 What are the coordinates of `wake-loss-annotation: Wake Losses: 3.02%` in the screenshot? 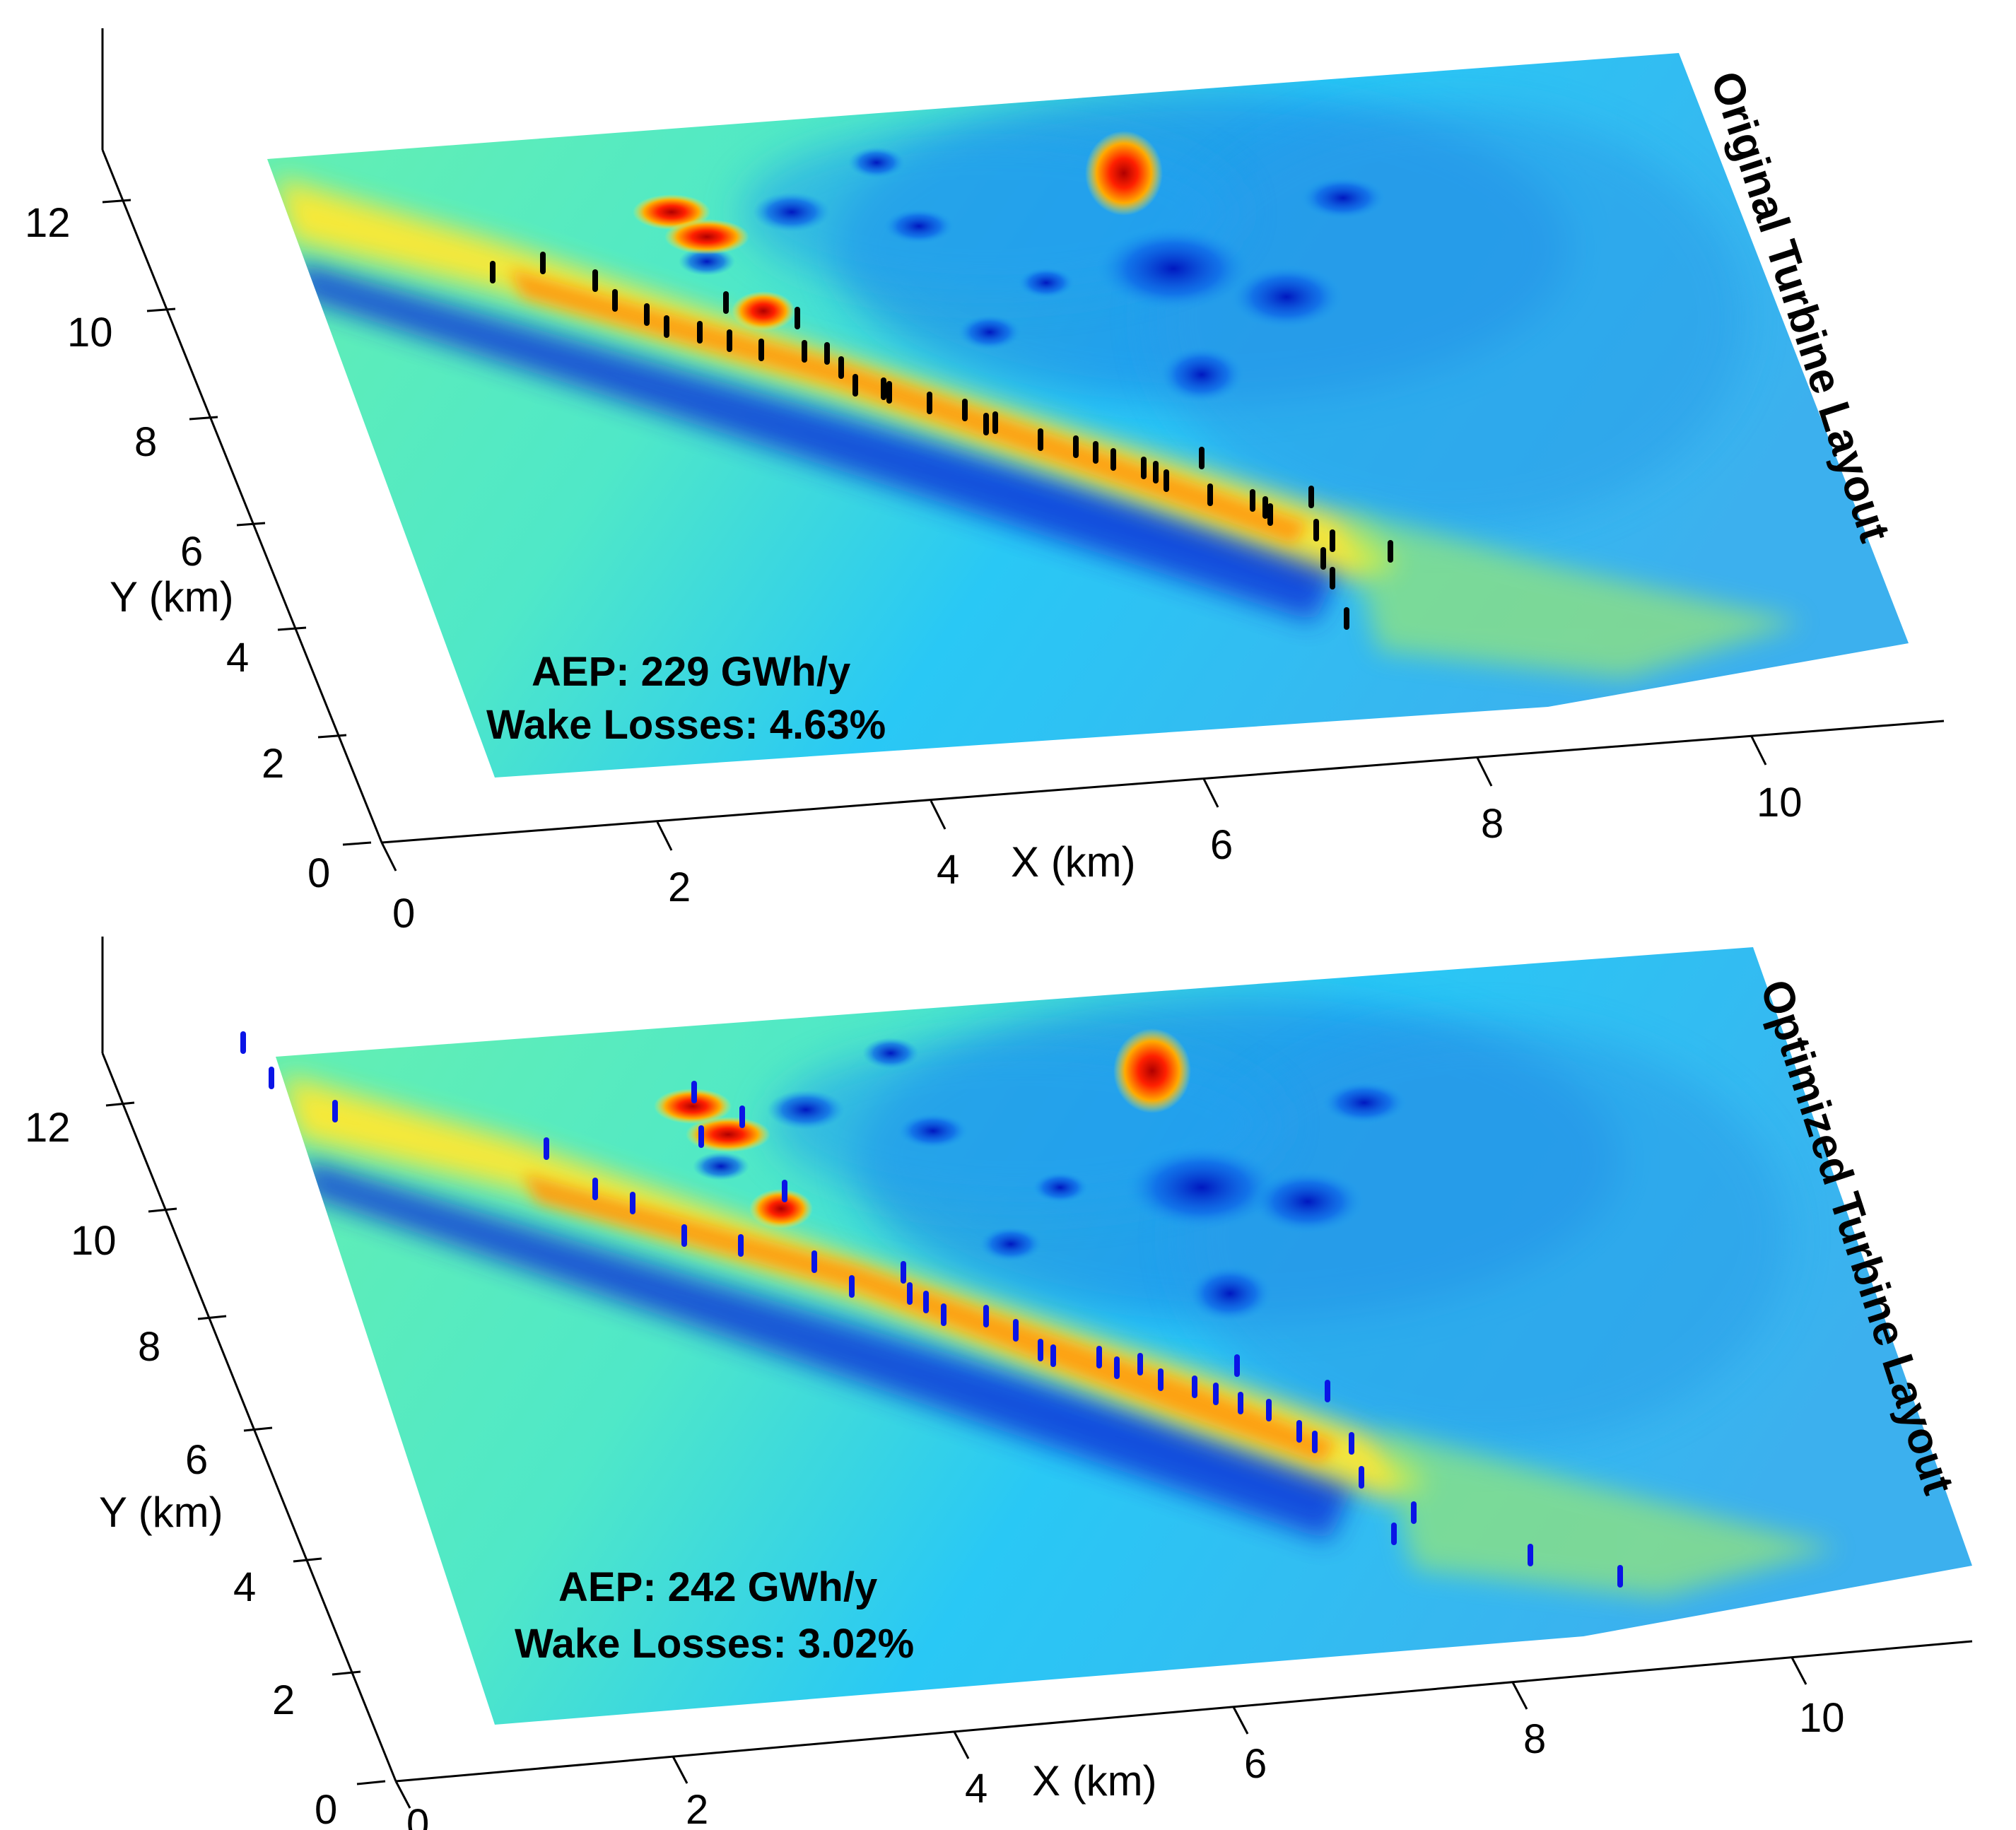 It's located at (714, 1644).